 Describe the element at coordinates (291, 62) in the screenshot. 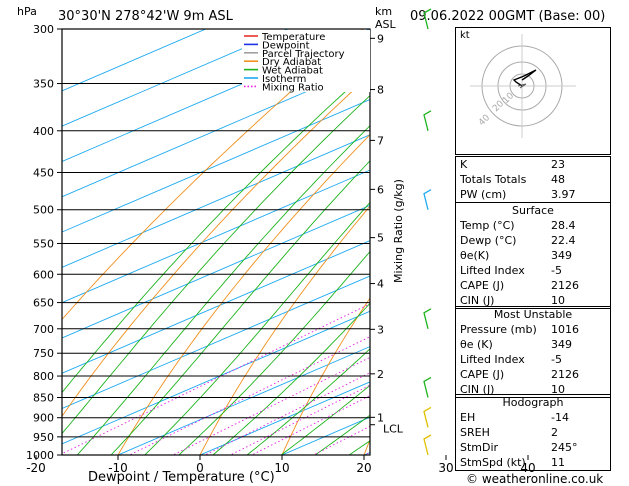

I see `legend-label-4: Dry Adiabat` at that location.